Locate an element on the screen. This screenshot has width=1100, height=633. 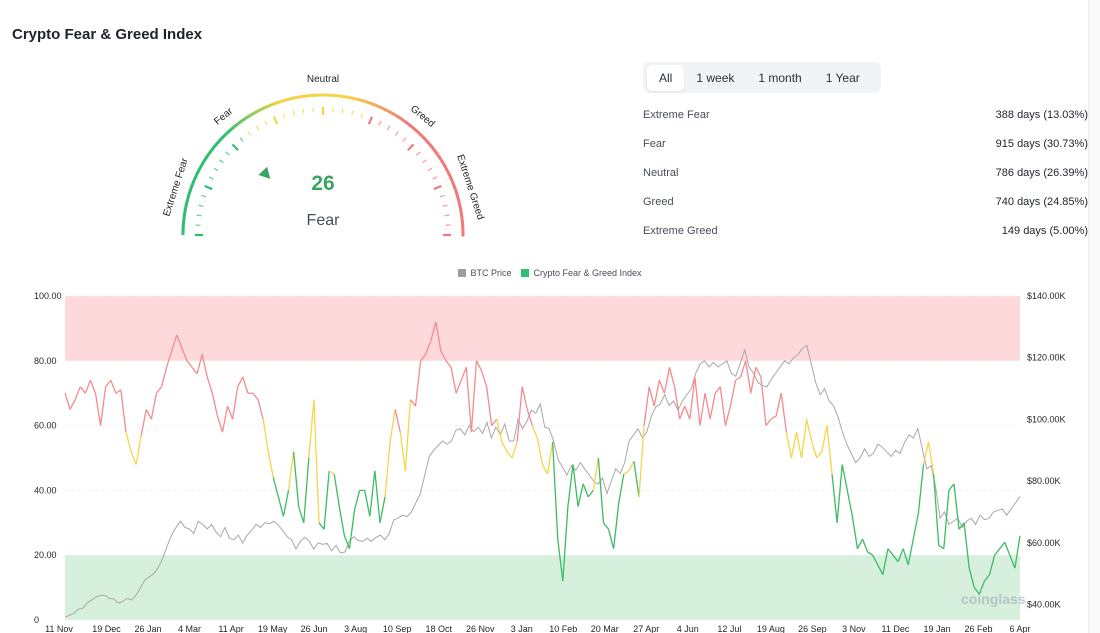
legend-item-btc-price: BTC Price is located at coordinates (484, 273).